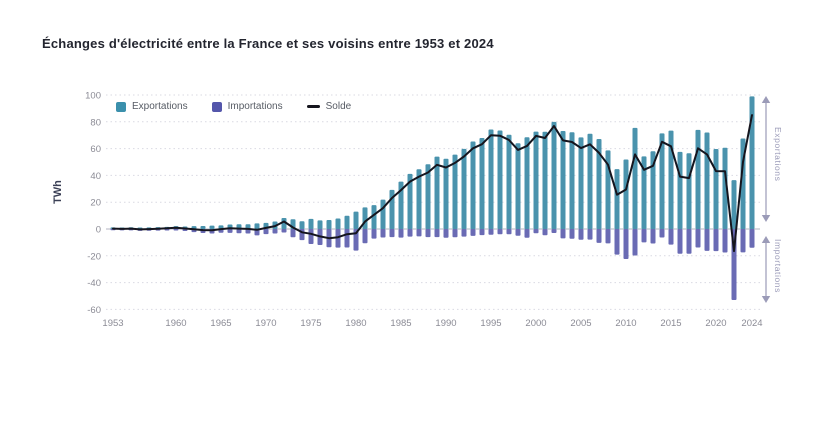 This screenshot has height=440, width=830. I want to click on x-tick-label: 1965, so click(220, 323).